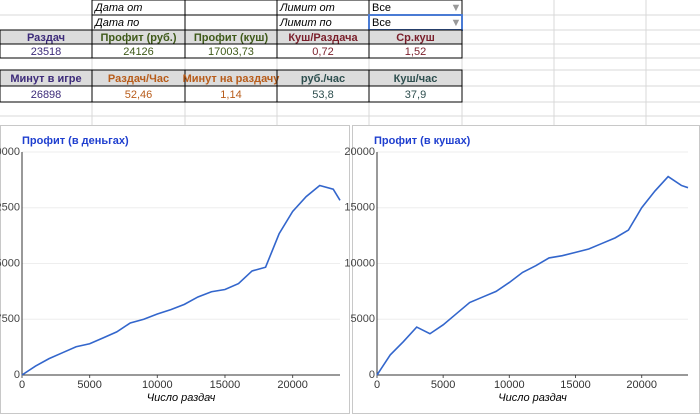 Image resolution: width=700 pixels, height=414 pixels. Describe the element at coordinates (117, 8) in the screenshot. I see `filter-label: Дата от` at that location.